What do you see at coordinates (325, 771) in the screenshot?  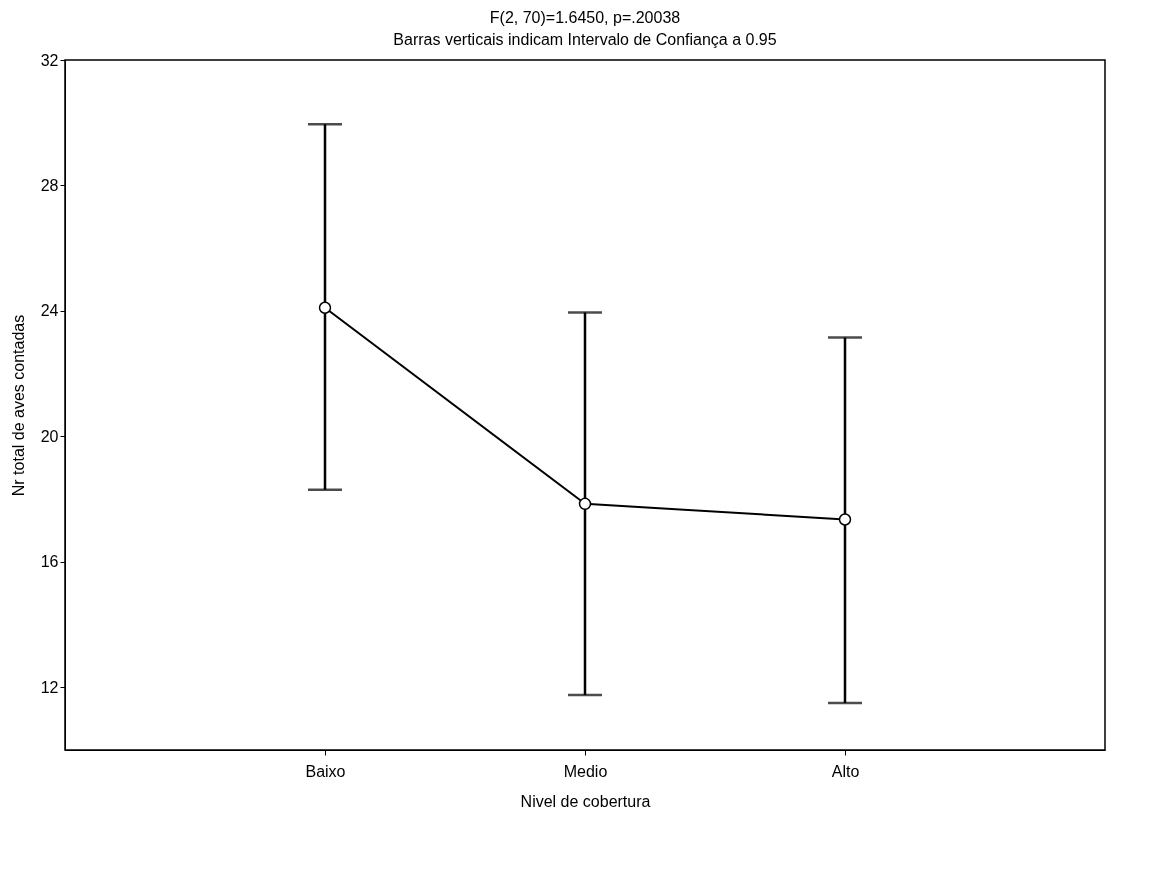 I see `x-tick-label: Baixo` at bounding box center [325, 771].